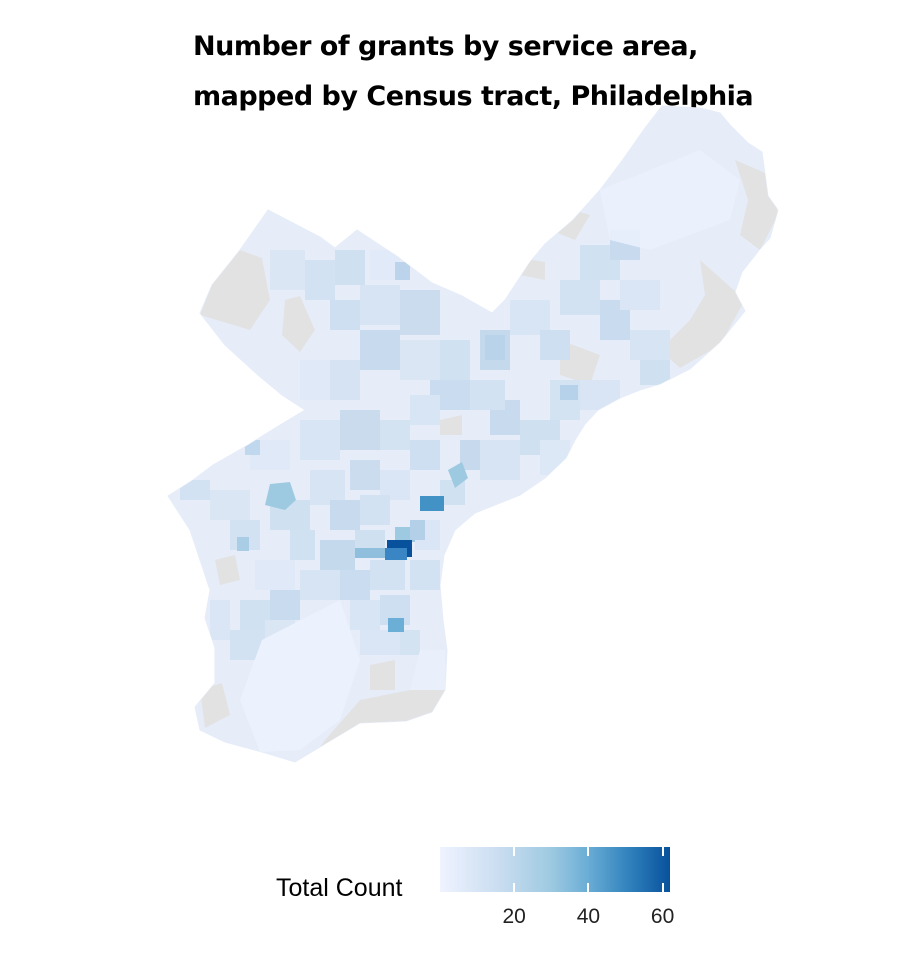 The width and height of the screenshot is (913, 960). I want to click on title-line-1: Number of grants by service area,, so click(445, 46).